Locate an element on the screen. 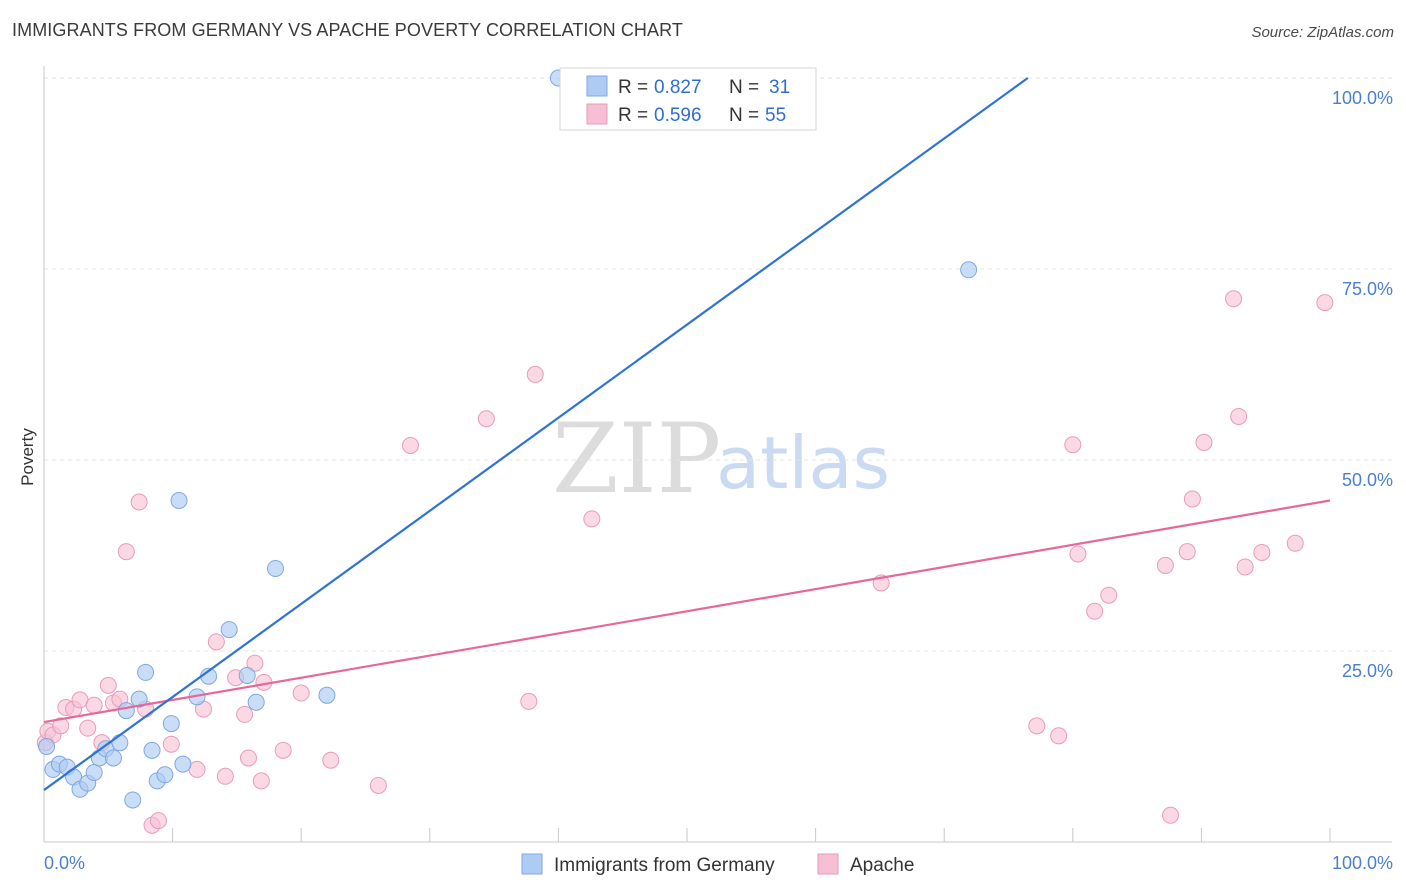 This screenshot has width=1406, height=892. bottom-legend: Immigrants from Germany Apache is located at coordinates (717, 864).